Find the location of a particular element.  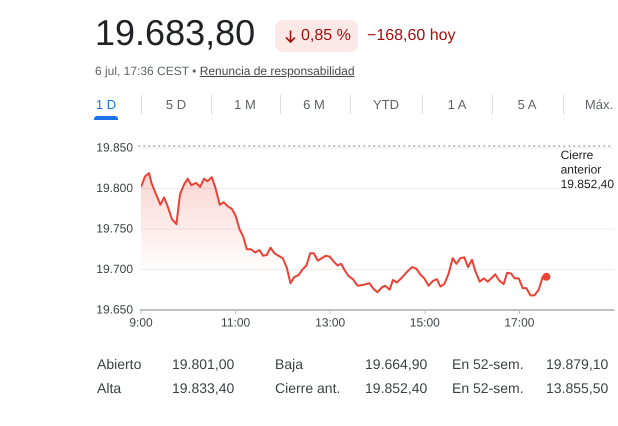

text: 5 A is located at coordinates (527, 105).